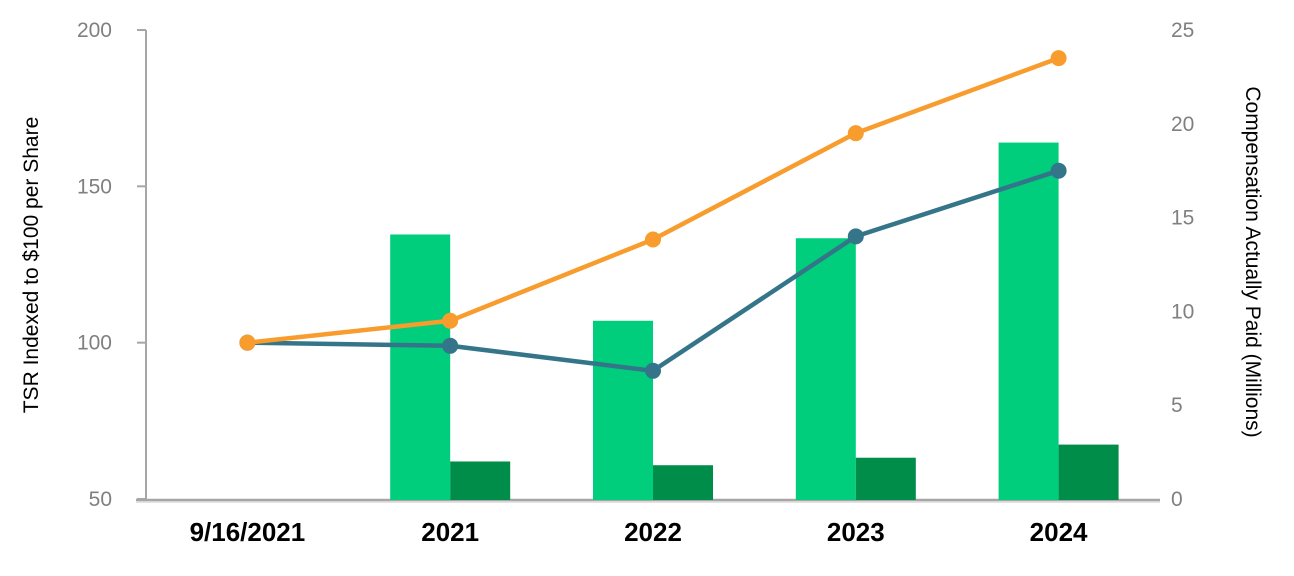 The height and width of the screenshot is (576, 1294). What do you see at coordinates (653, 532) in the screenshot?
I see `x-axis-label: 2022` at bounding box center [653, 532].